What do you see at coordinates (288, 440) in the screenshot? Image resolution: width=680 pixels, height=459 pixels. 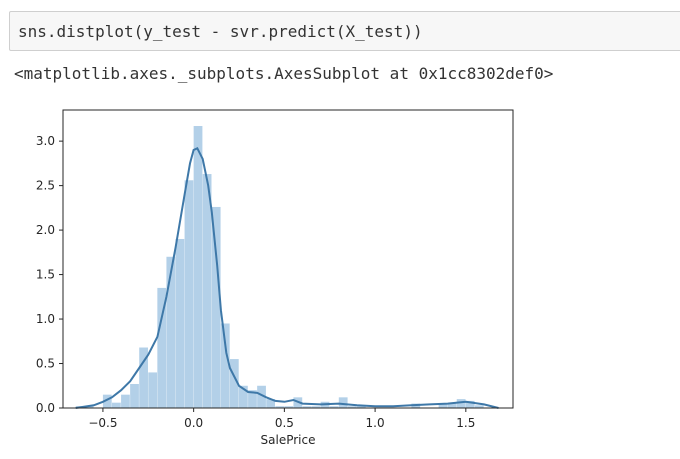 I see `x-axis-label: SalePrice` at bounding box center [288, 440].